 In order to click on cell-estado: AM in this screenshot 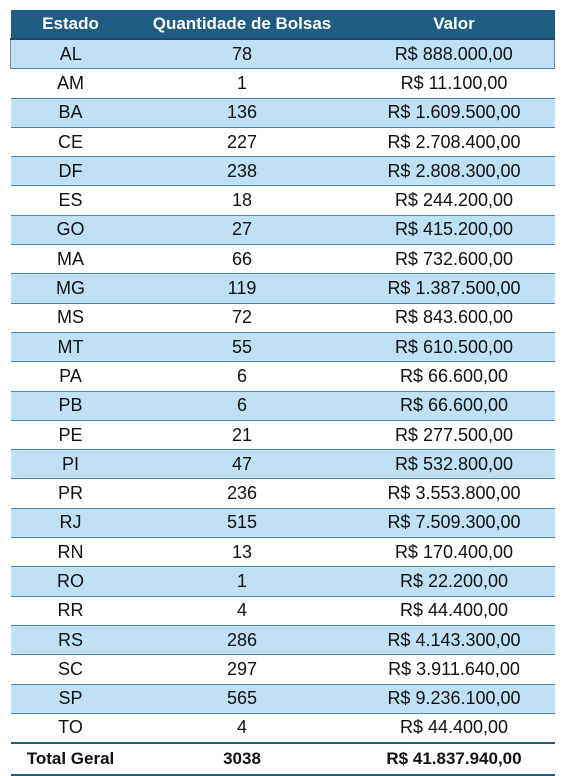, I will do `click(70, 83)`.